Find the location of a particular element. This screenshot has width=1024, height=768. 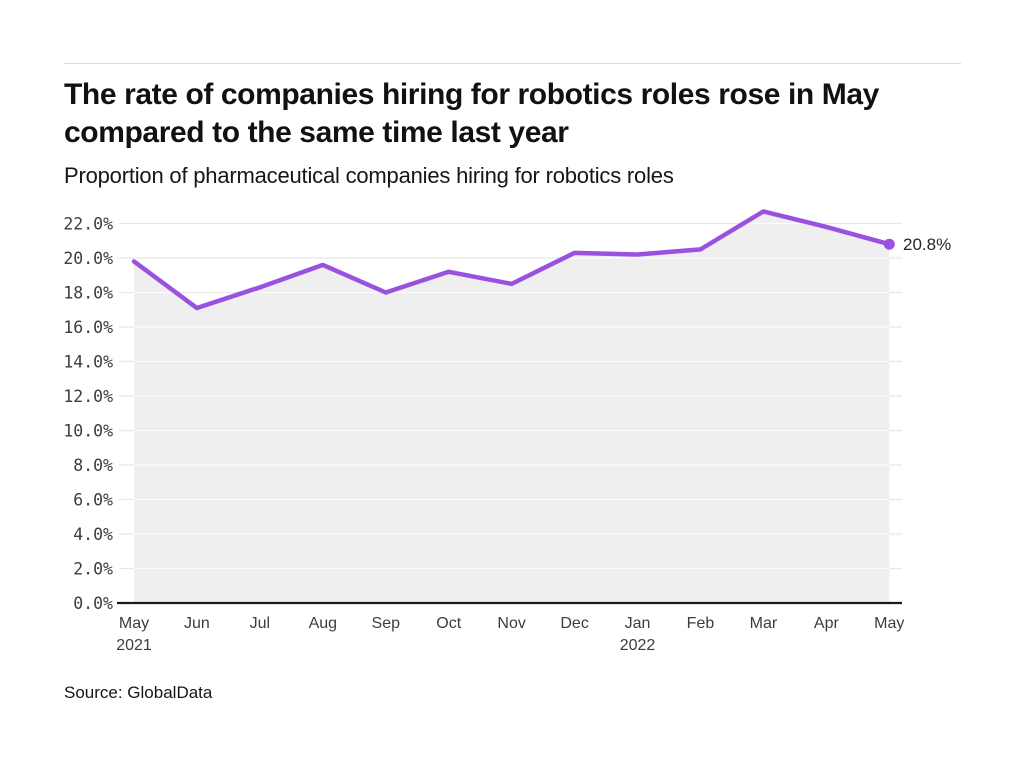

x-axis-tick-label: Apr is located at coordinates (827, 623).